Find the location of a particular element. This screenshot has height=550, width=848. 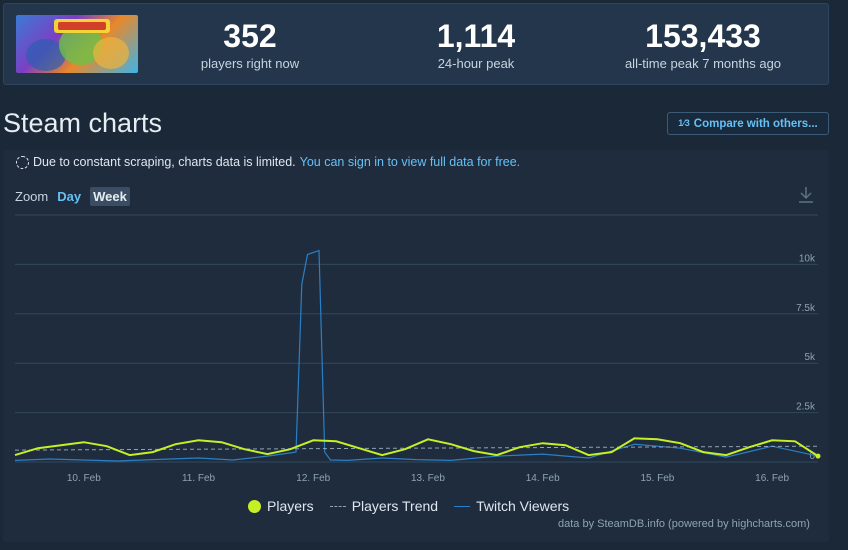

legend-item-twitch: Twitch Viewers is located at coordinates (511, 506).